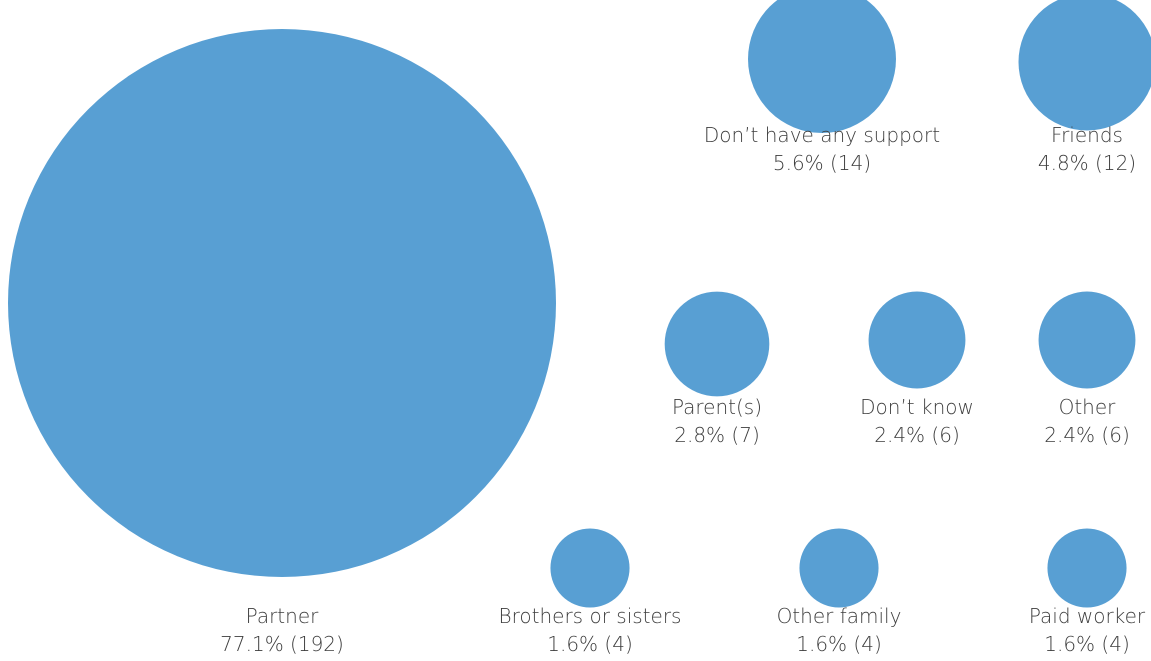 This screenshot has width=1151, height=661. Describe the element at coordinates (1087, 163) in the screenshot. I see `bubble-value-label: 4.8% (12)` at that location.